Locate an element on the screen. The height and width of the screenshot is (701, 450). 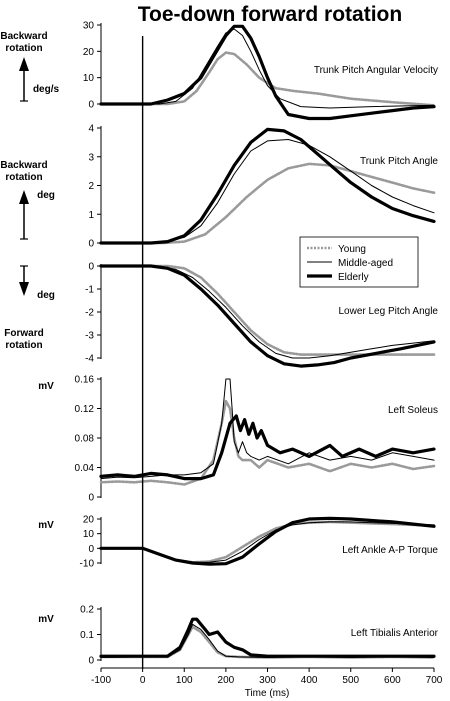
y-tick-label: -1 is located at coordinates (89, 290).